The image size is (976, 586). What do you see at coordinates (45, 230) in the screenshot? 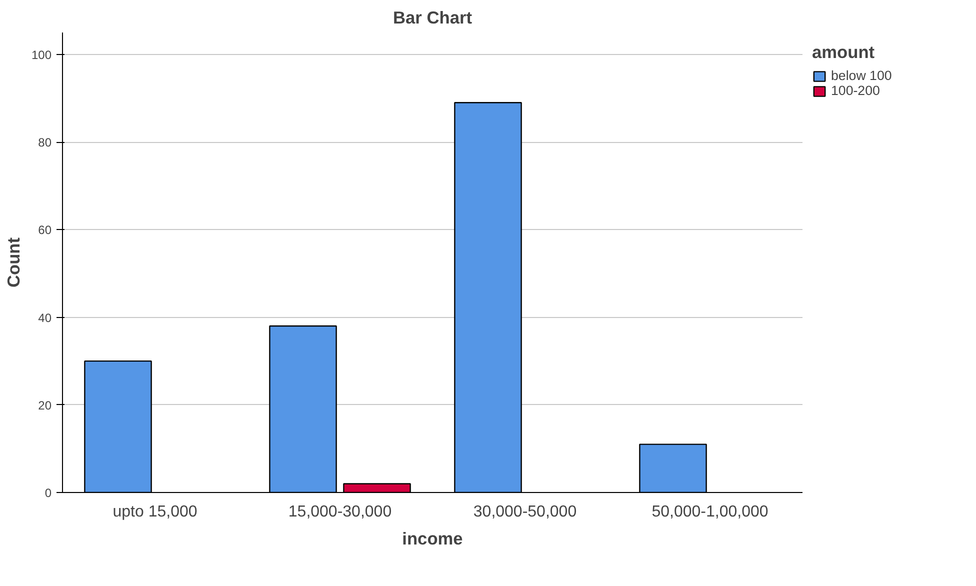
I see `y-tick-label: 60` at bounding box center [45, 230].